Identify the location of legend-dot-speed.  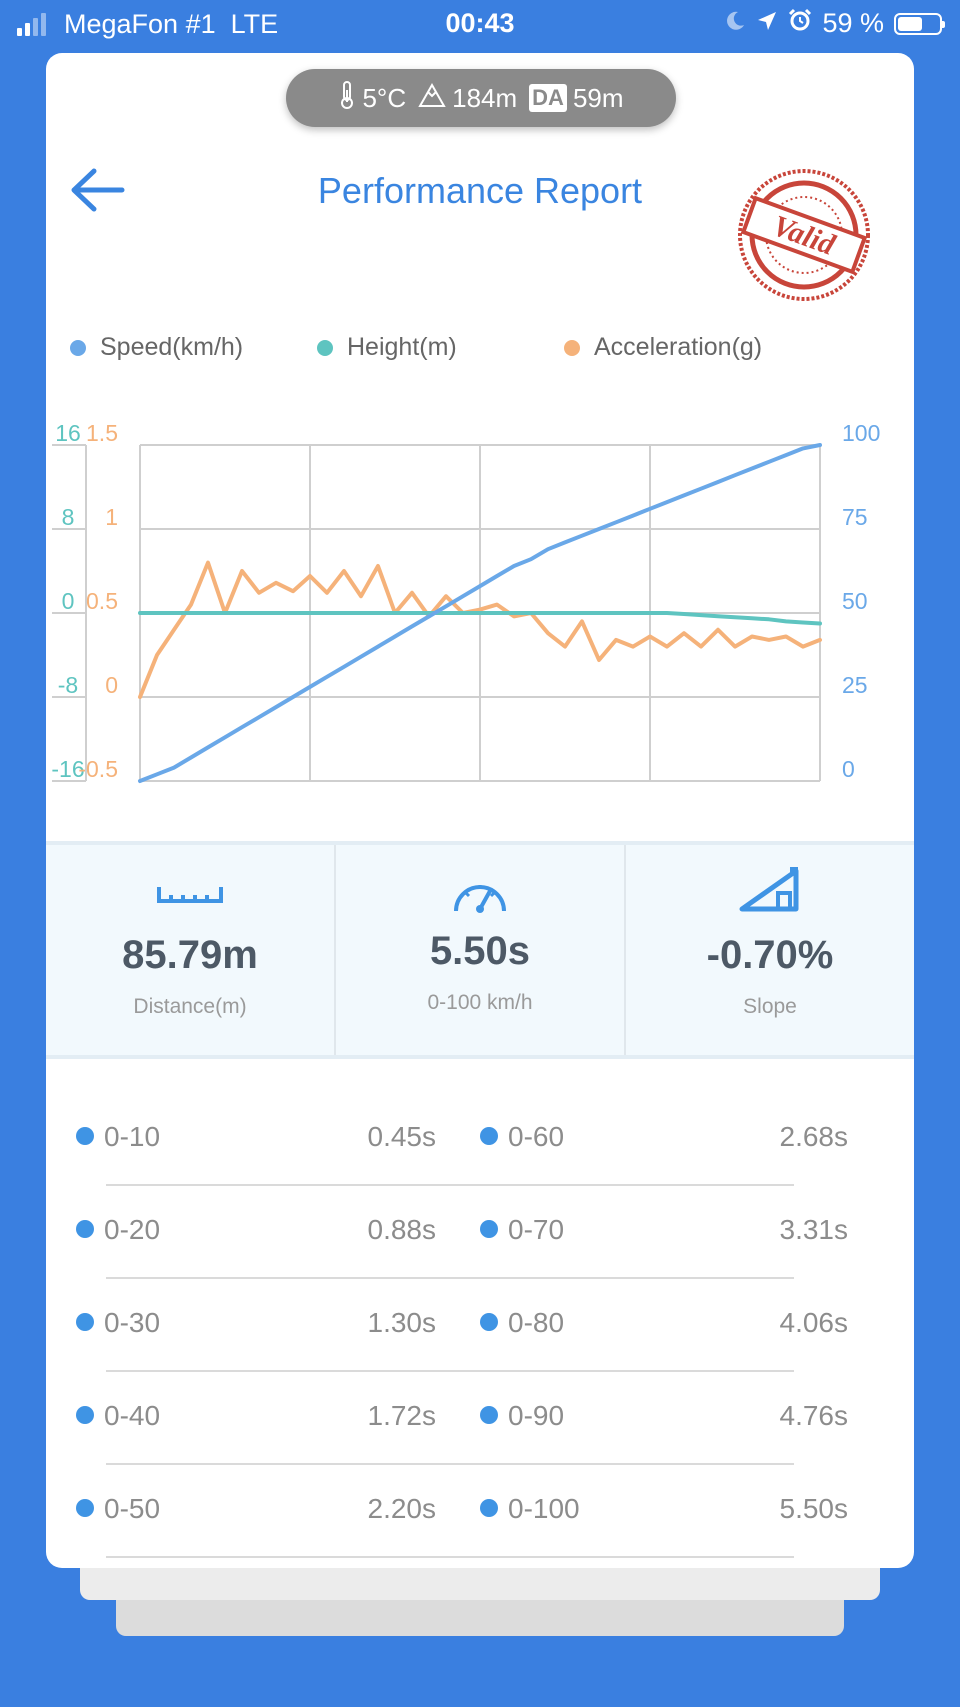
(78, 347).